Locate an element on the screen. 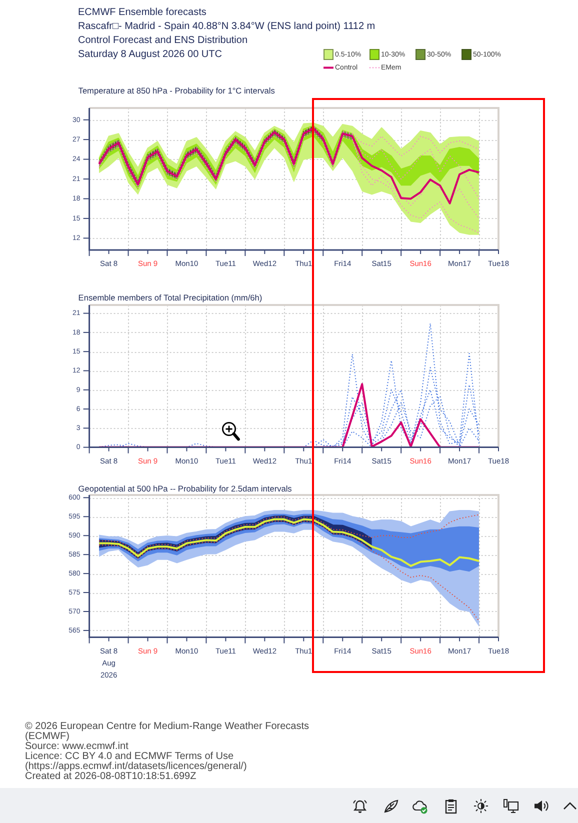 This screenshot has width=578, height=823. text: ECMWF Ensemble forecasts is located at coordinates (143, 13).